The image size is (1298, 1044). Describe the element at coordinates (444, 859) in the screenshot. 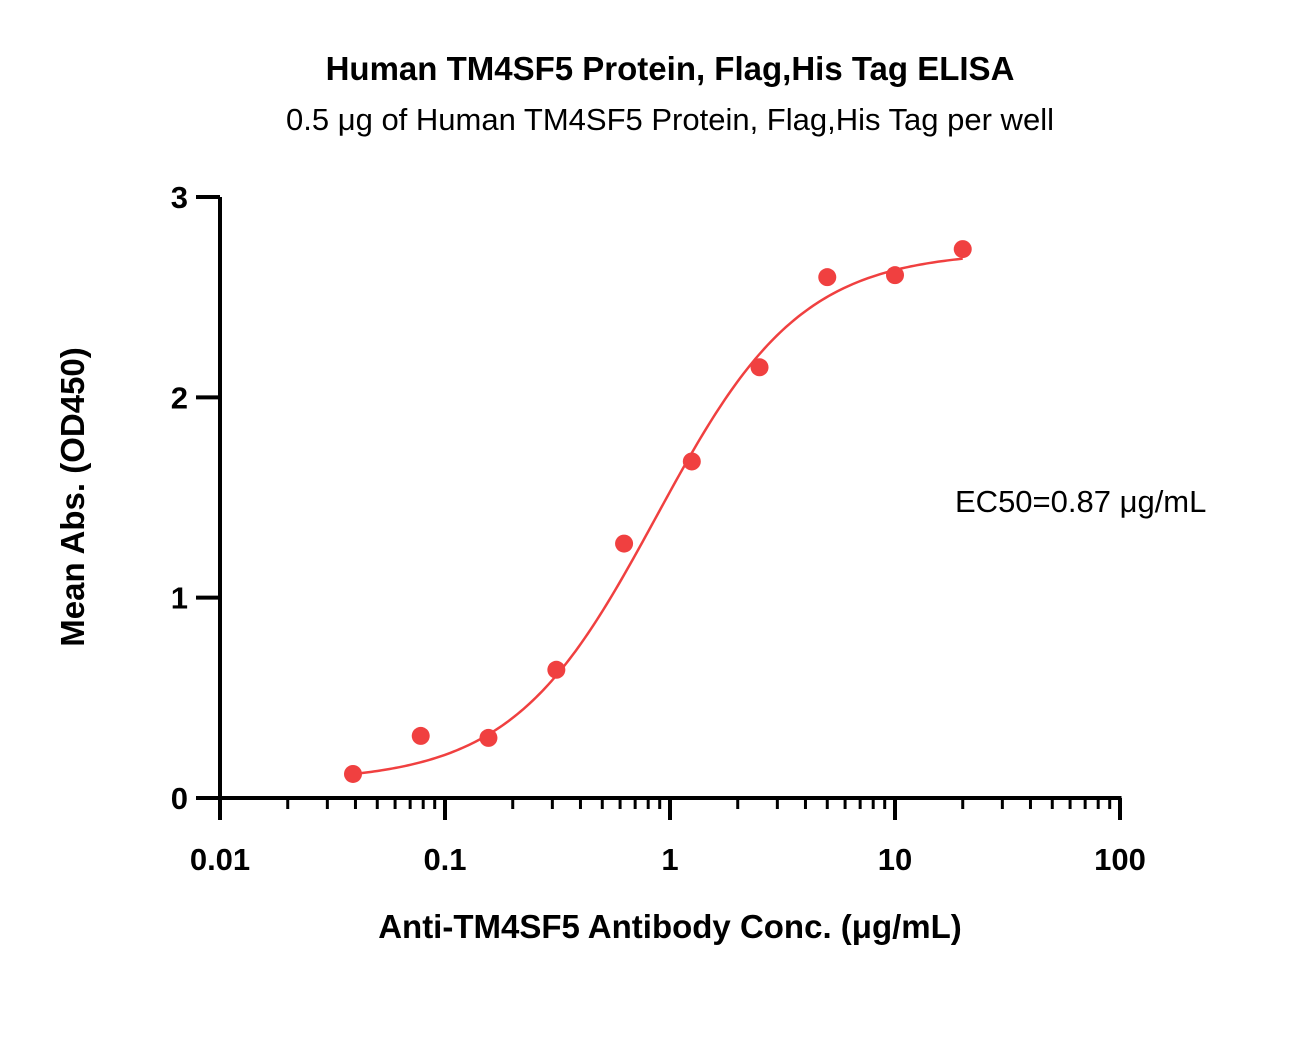

I see `x-tick-label: 0.1` at that location.